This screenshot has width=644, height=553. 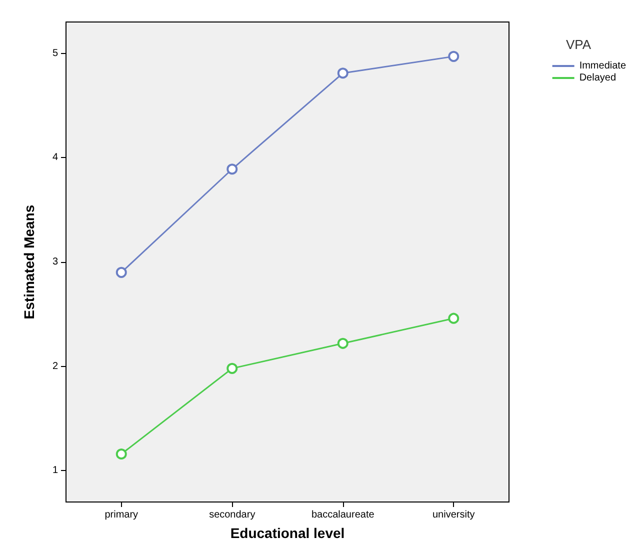 I want to click on legend-title: VPA, so click(x=579, y=44).